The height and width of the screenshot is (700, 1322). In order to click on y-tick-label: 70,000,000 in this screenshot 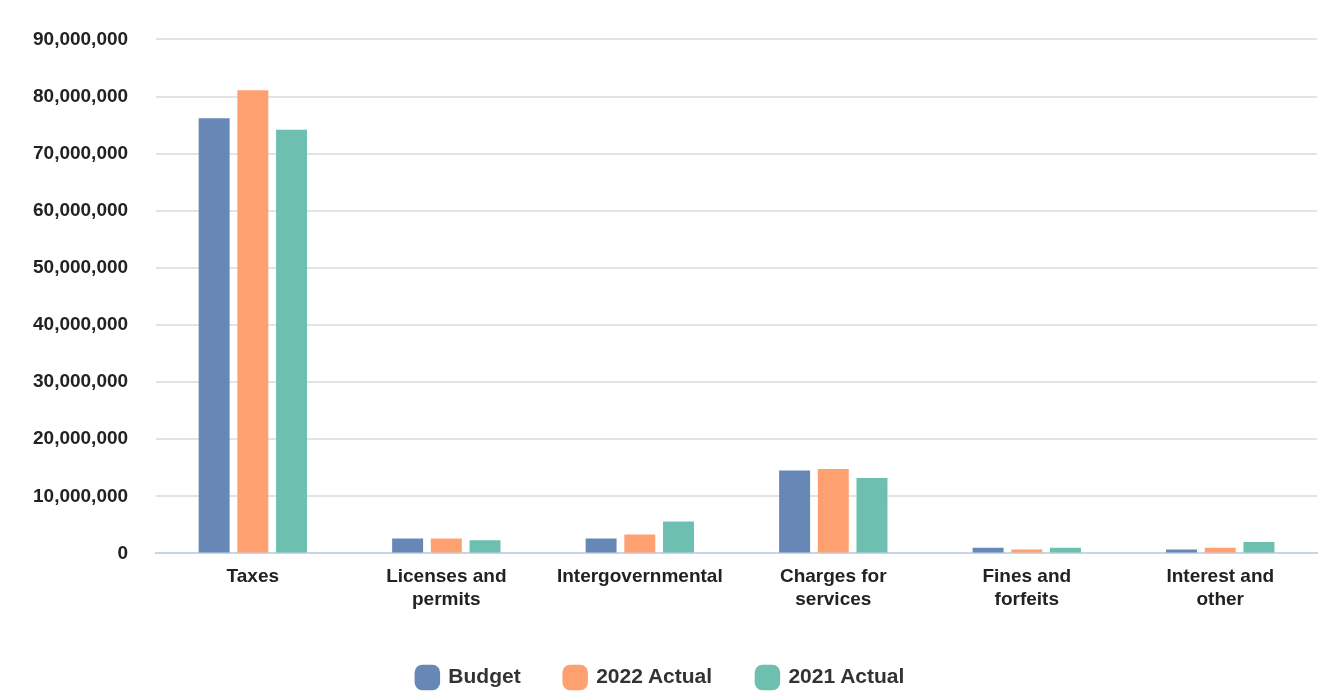, I will do `click(81, 152)`.